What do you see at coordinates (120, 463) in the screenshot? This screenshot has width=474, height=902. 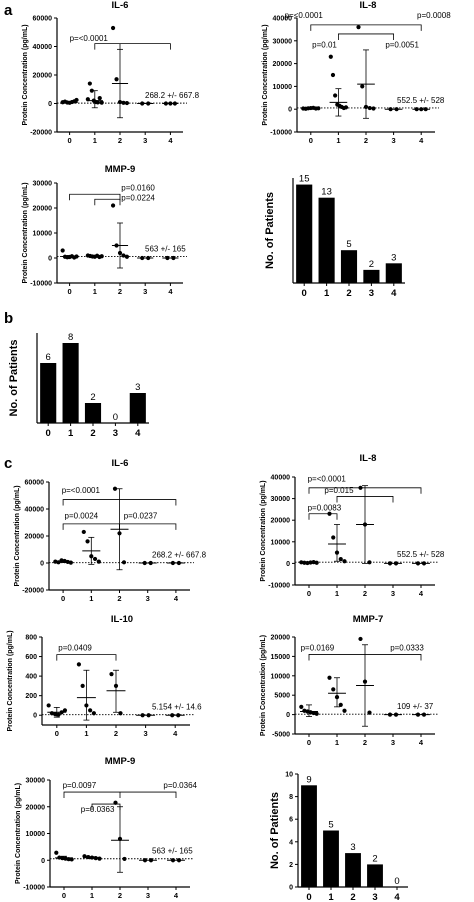 I see `chart-title: IL-6` at bounding box center [120, 463].